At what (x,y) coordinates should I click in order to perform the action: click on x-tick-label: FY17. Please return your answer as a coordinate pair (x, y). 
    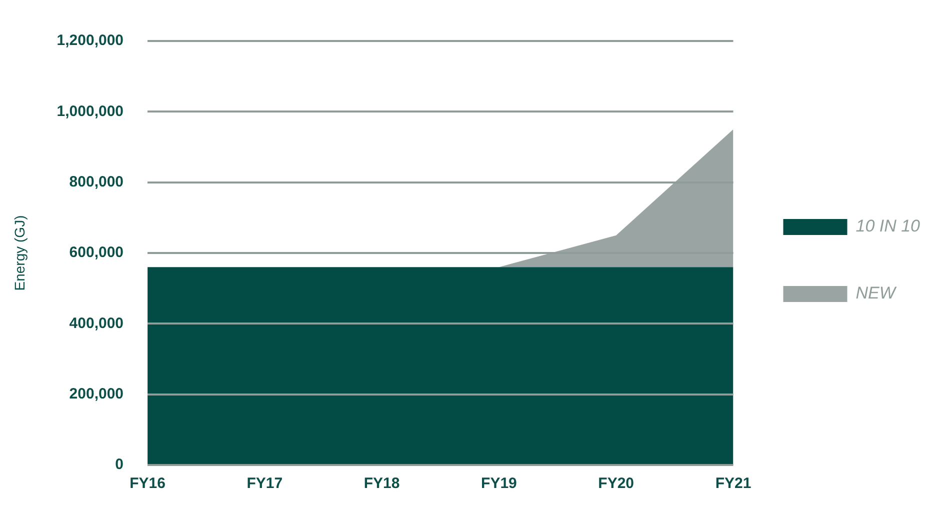
    Looking at the image, I should click on (264, 483).